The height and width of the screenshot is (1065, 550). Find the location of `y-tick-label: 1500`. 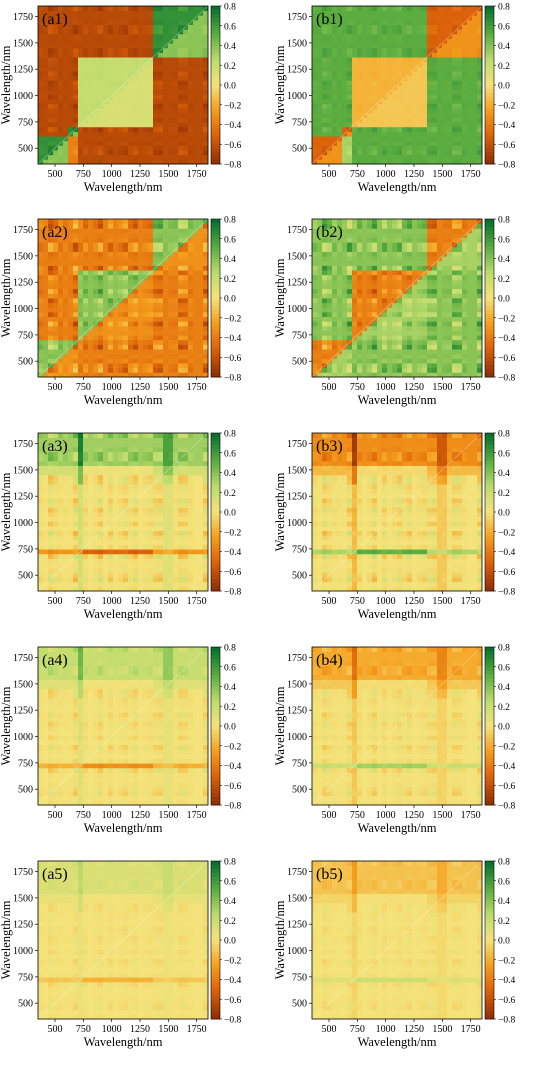

y-tick-label: 1500 is located at coordinates (297, 256).